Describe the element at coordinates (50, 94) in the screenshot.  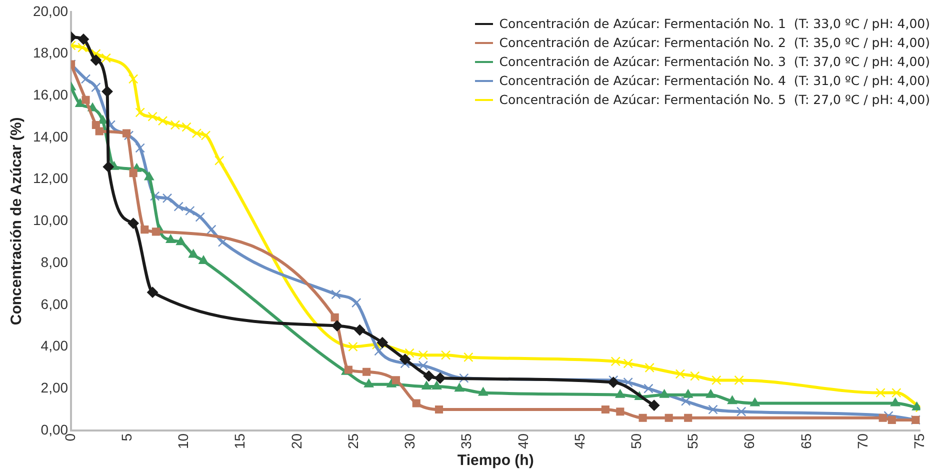
I see `y-tick-label: 16,00` at that location.